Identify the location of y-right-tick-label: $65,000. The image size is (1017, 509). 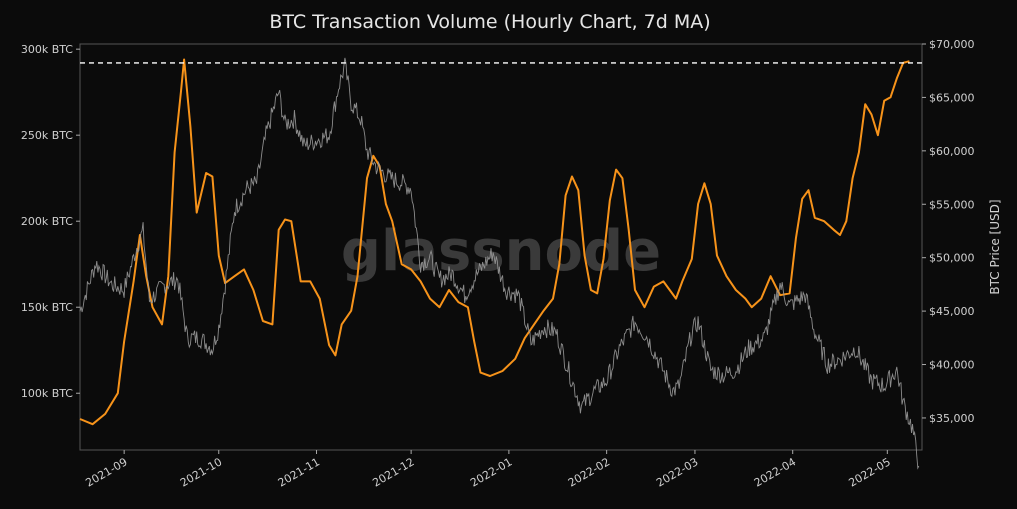
(952, 97).